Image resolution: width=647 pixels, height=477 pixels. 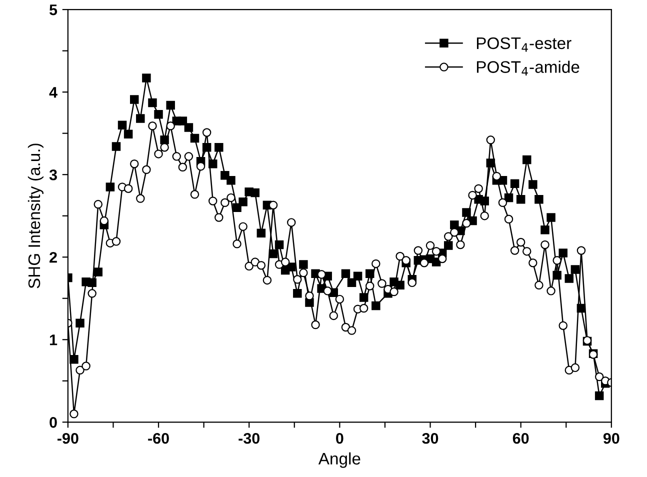 What do you see at coordinates (430, 438) in the screenshot?
I see `x-tick-label: 30` at bounding box center [430, 438].